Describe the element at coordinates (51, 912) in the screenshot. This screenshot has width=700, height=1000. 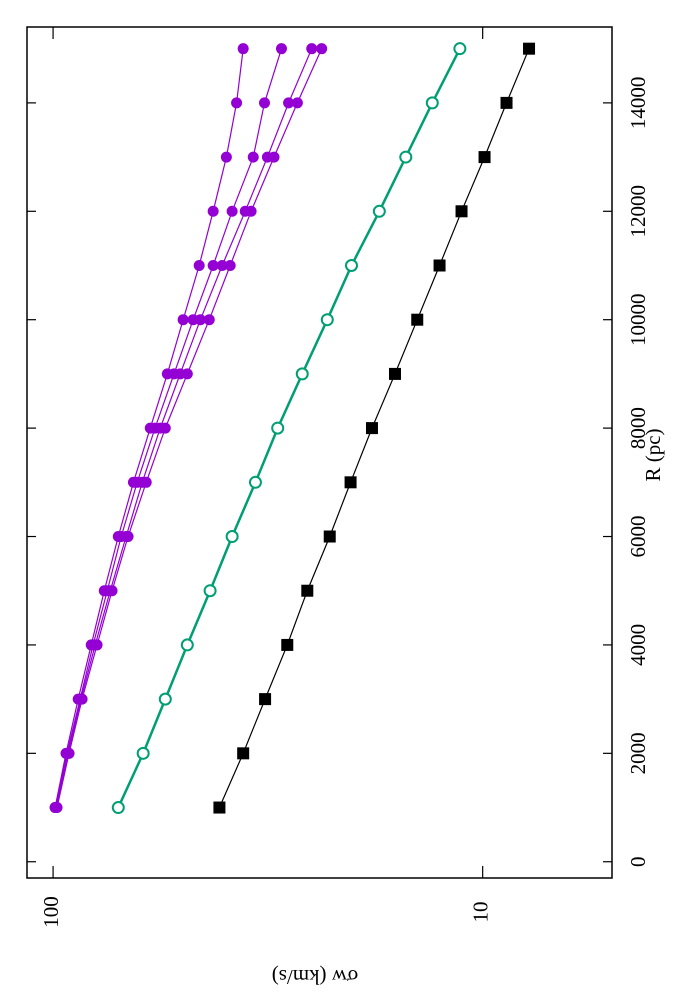
I see `y-tick-label: 100` at that location.